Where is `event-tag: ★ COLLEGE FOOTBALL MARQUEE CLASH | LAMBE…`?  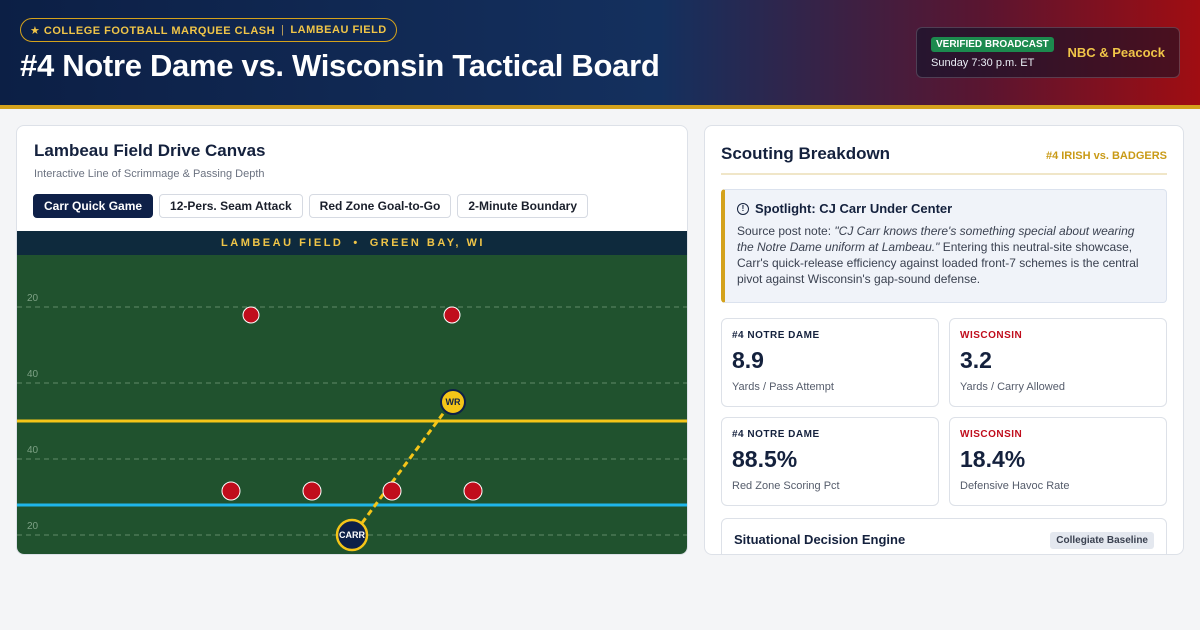 event-tag: ★ COLLEGE FOOTBALL MARQUEE CLASH | LAMBE… is located at coordinates (208, 30).